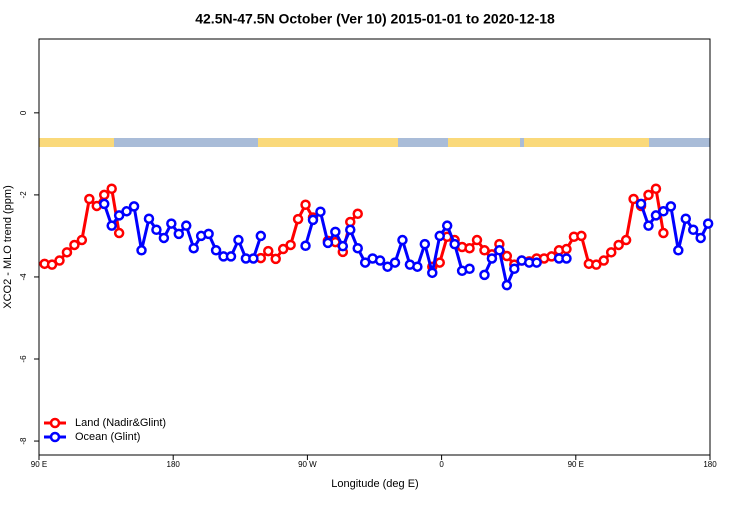 The height and width of the screenshot is (505, 750). Describe the element at coordinates (23, 441) in the screenshot. I see `y-tick-label: -8` at that location.